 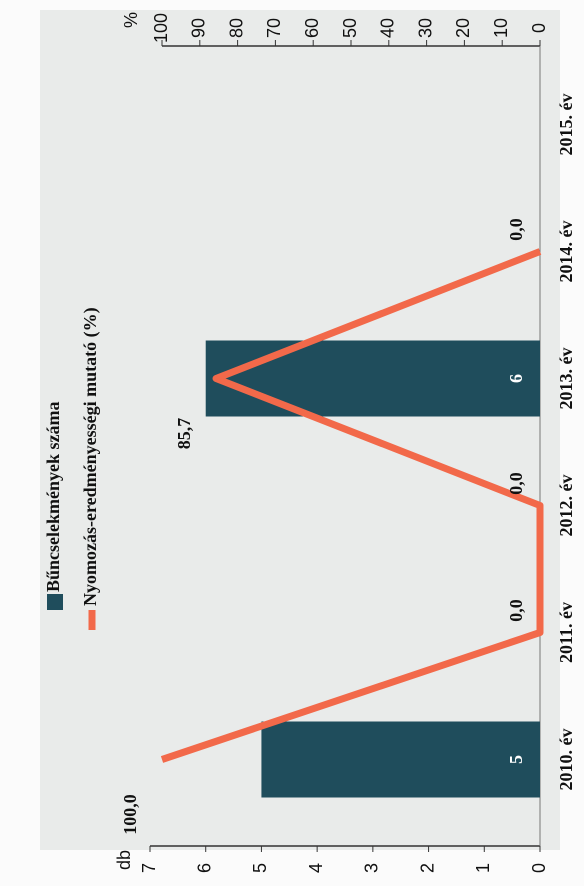 What do you see at coordinates (350, 28) in the screenshot?
I see `y2-tick-label: 50` at bounding box center [350, 28].